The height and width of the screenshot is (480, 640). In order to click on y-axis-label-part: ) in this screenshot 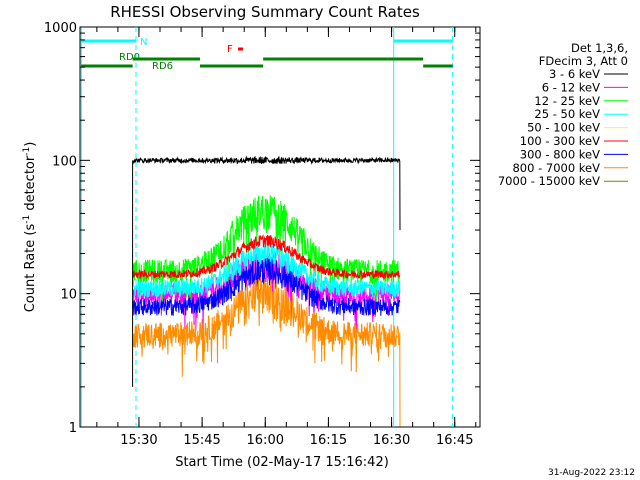, I will do `click(30, 144)`.